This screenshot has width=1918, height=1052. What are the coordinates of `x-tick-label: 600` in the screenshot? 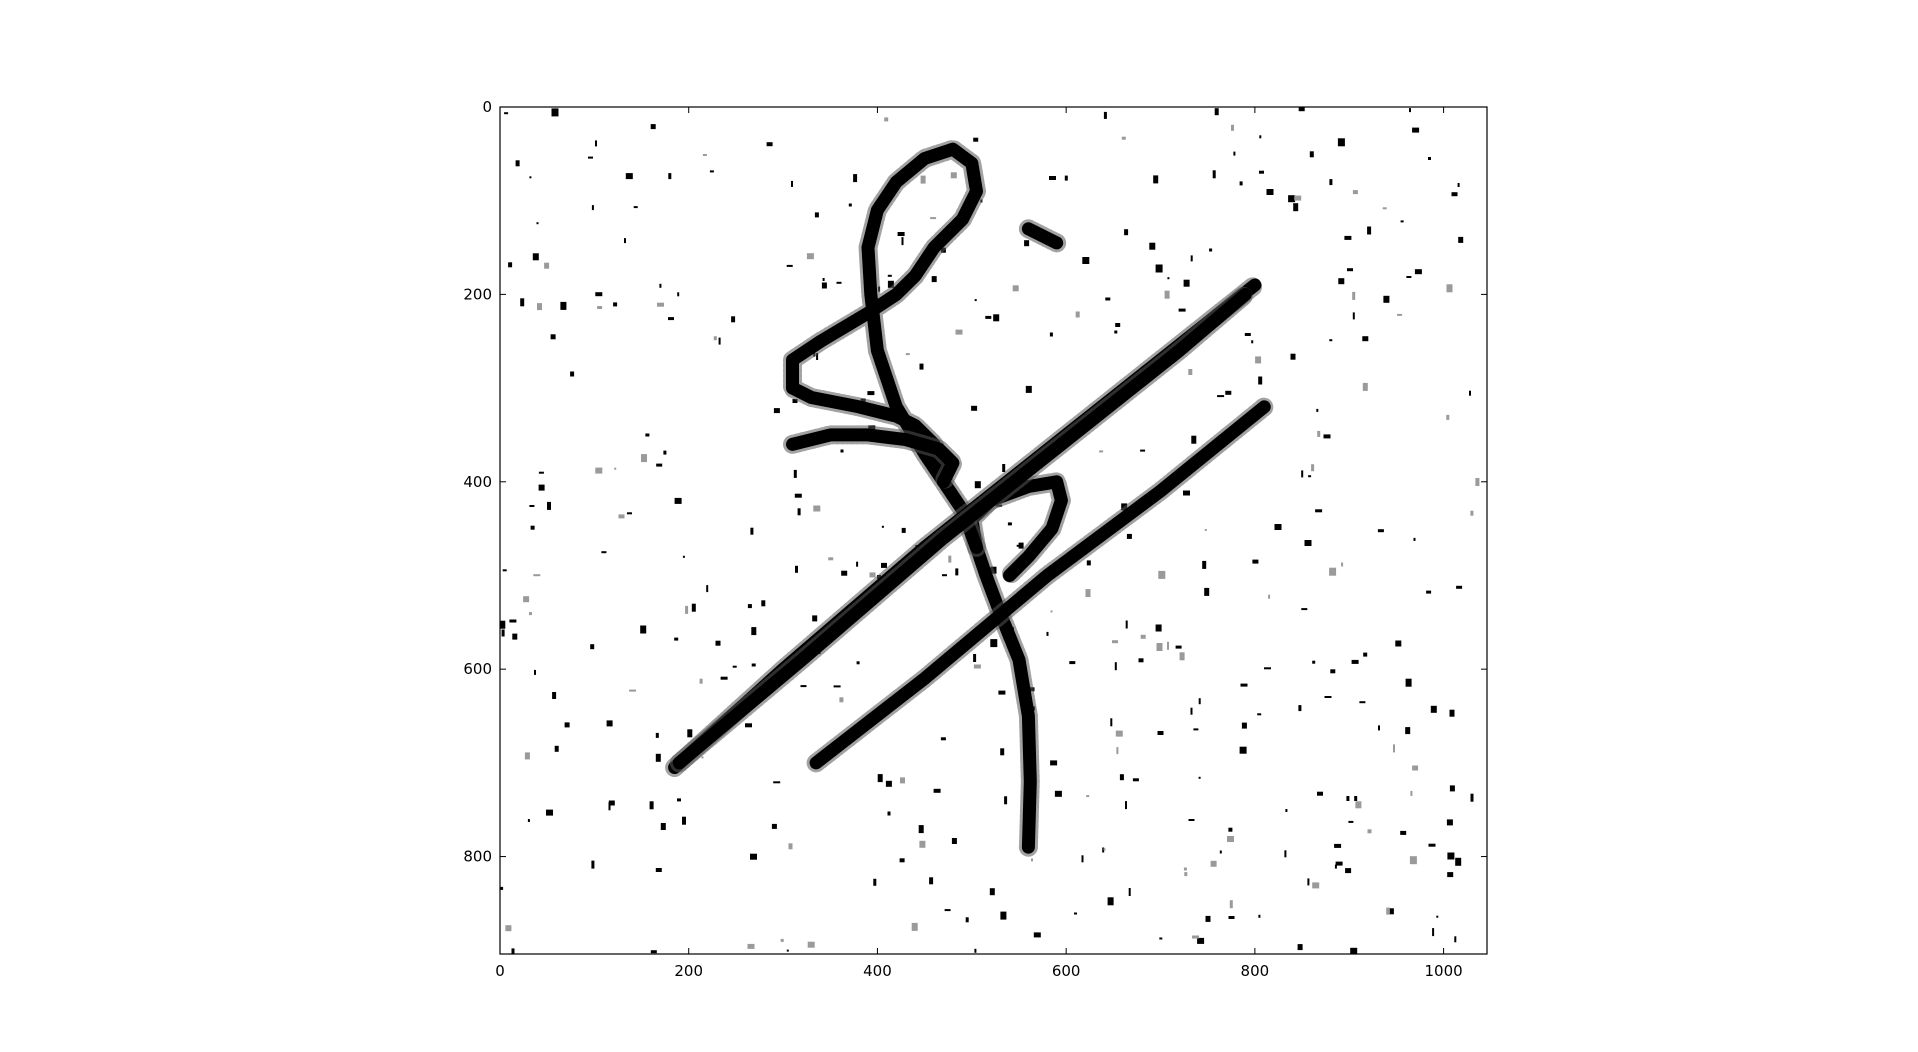 It's located at (1066, 971).